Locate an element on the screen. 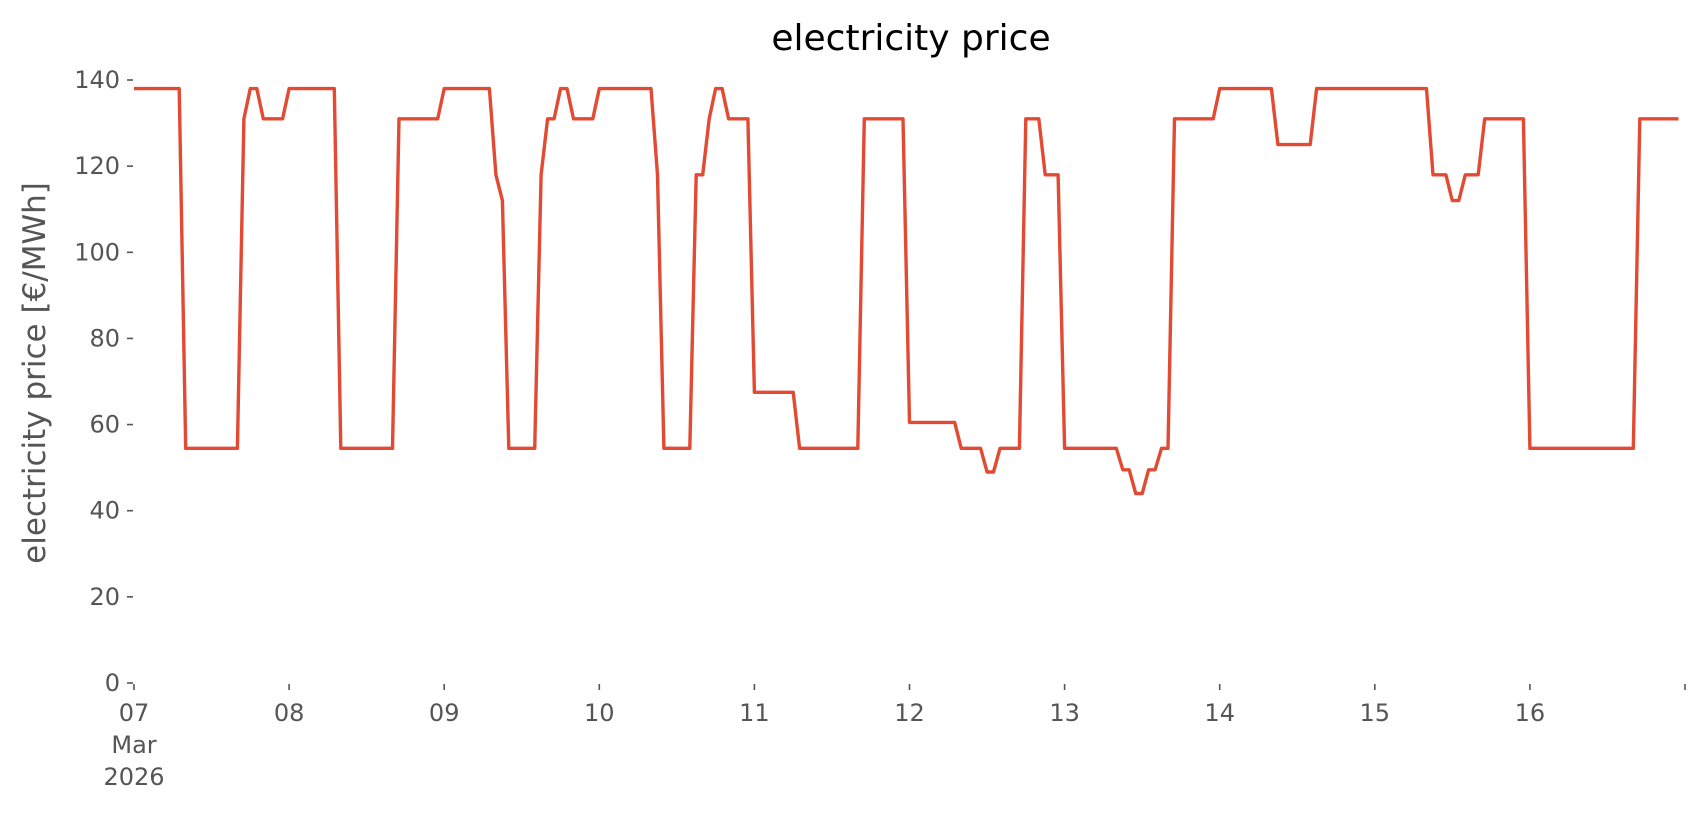  y-tick-label: 60 is located at coordinates (104, 425).